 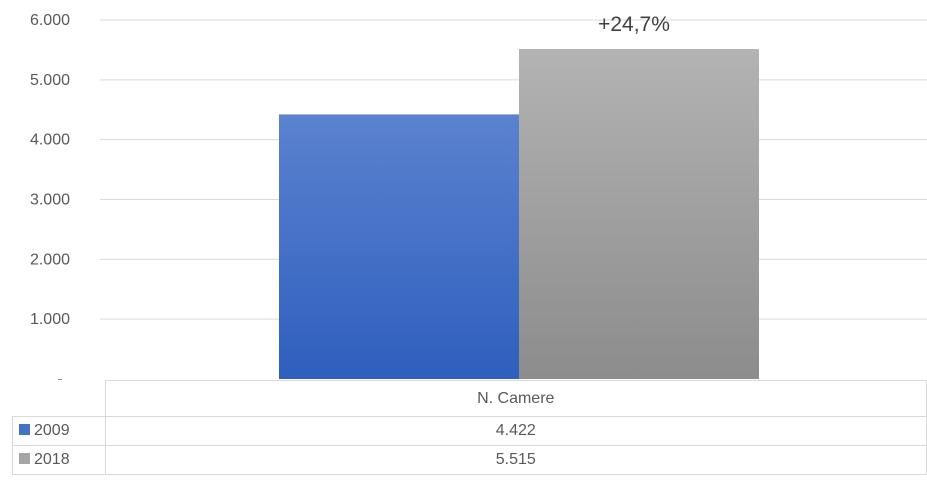 I want to click on y-tick-label: 1.000, so click(x=50, y=319).